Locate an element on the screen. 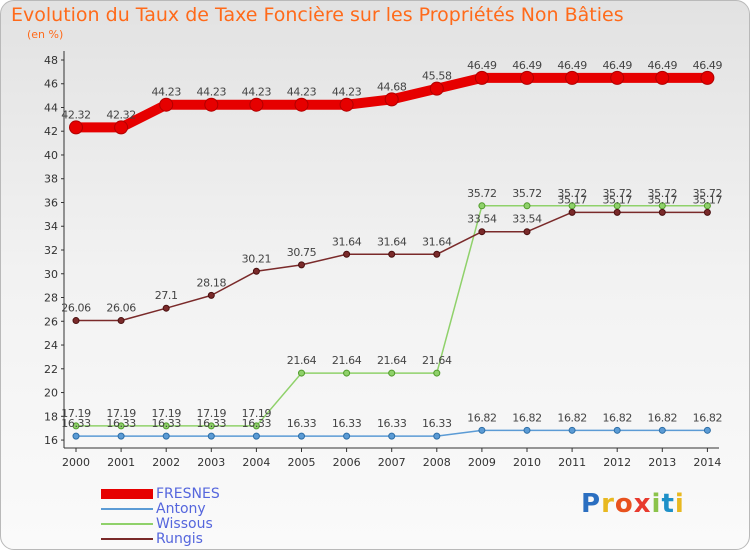 Image resolution: width=750 pixels, height=550 pixels. y-tick-label: 18 is located at coordinates (51, 416).